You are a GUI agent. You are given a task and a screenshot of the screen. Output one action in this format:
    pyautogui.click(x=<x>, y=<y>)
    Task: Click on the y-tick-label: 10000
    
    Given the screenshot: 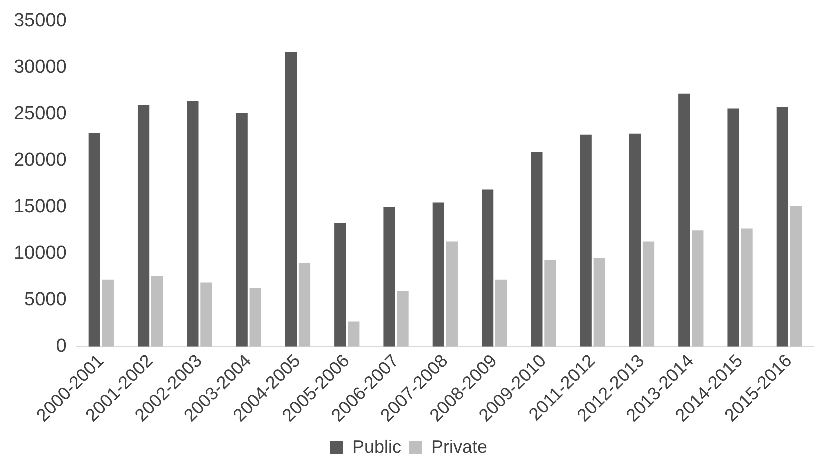 What is the action you would take?
    pyautogui.click(x=40, y=253)
    